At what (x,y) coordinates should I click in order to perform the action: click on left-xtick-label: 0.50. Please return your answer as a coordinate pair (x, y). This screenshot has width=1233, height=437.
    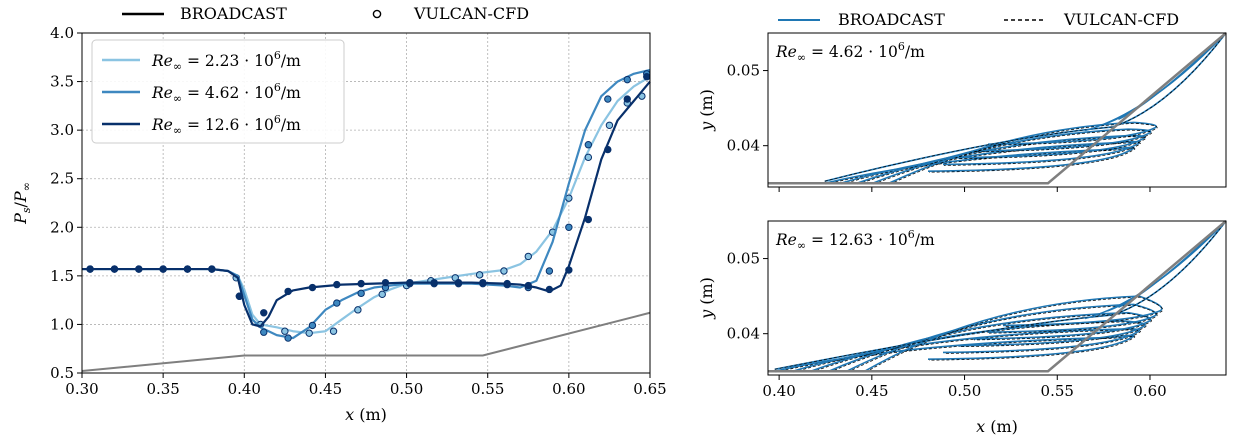
    Looking at the image, I should click on (406, 389).